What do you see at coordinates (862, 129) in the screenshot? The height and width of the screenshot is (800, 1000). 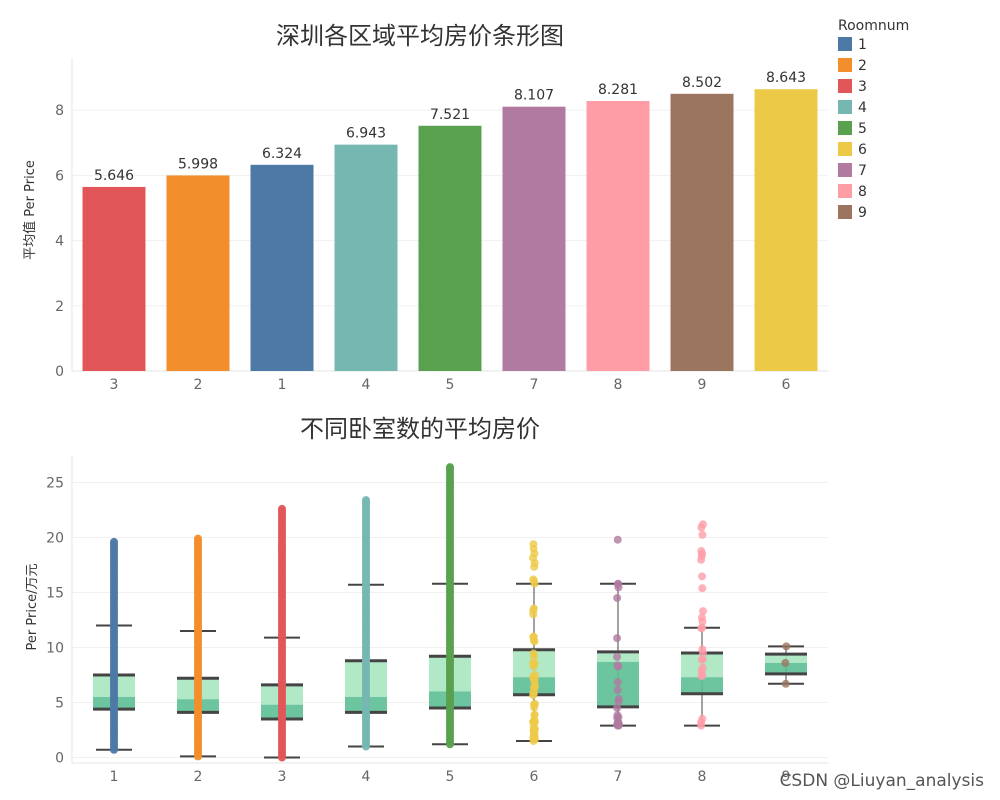 I see `legend-label-5: 5` at bounding box center [862, 129].